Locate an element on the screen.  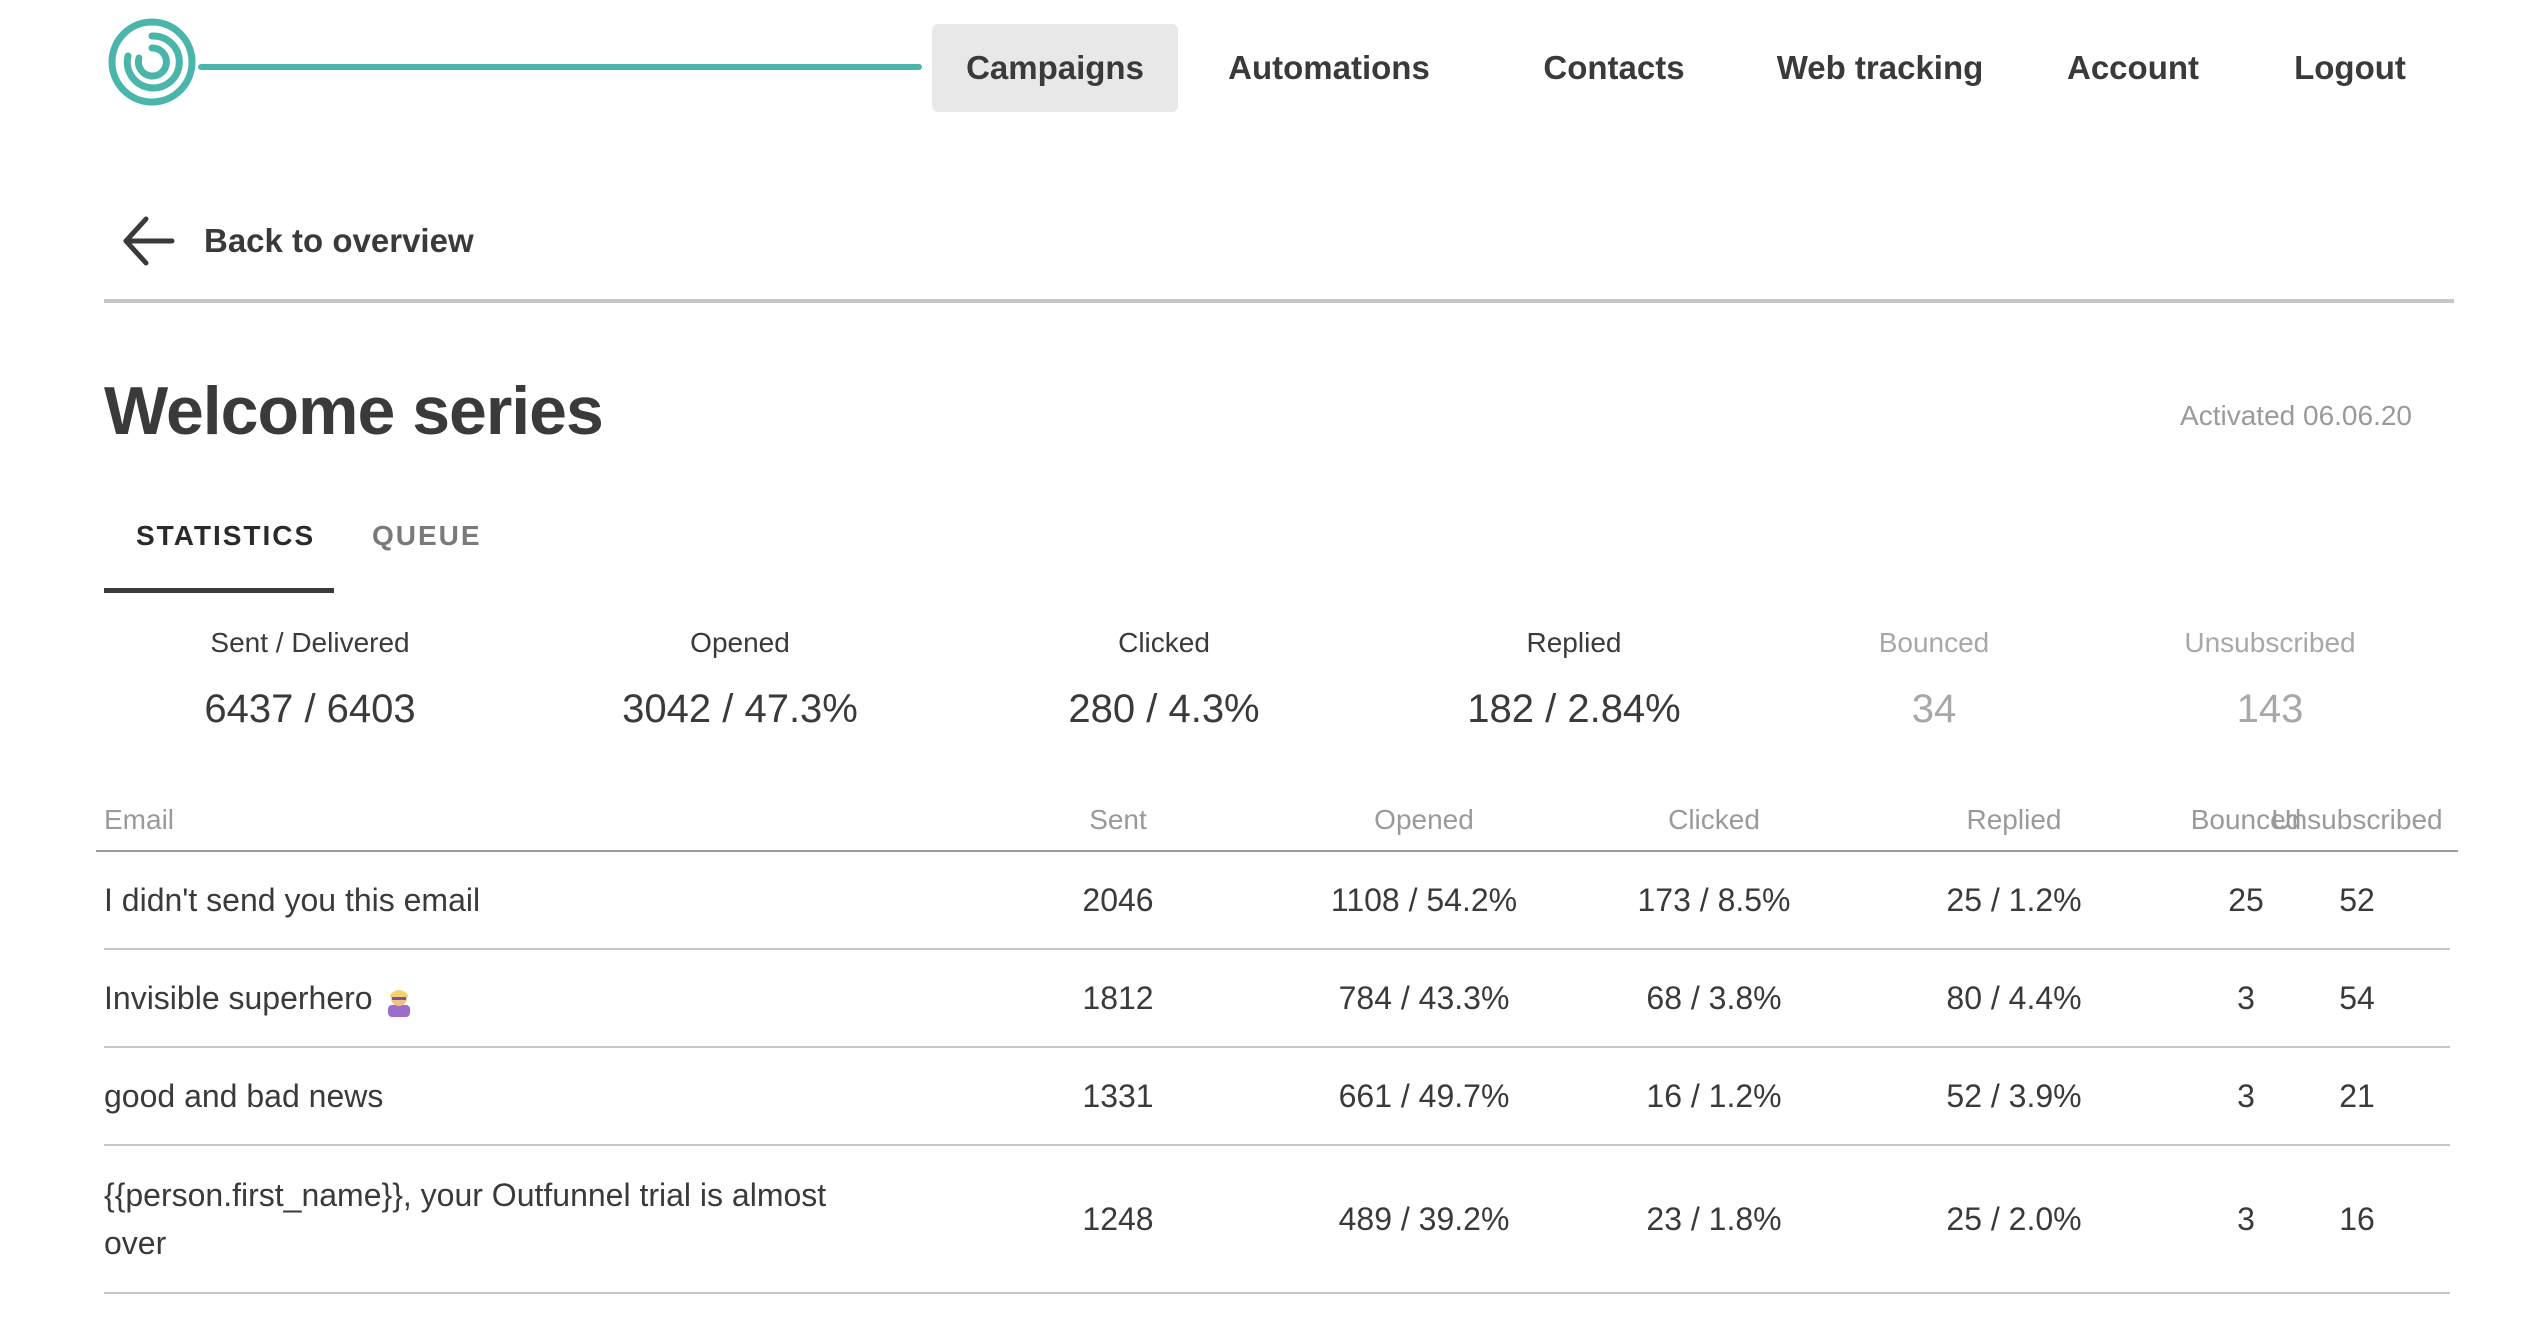
tab-queue: QUEUE is located at coordinates (427, 535).